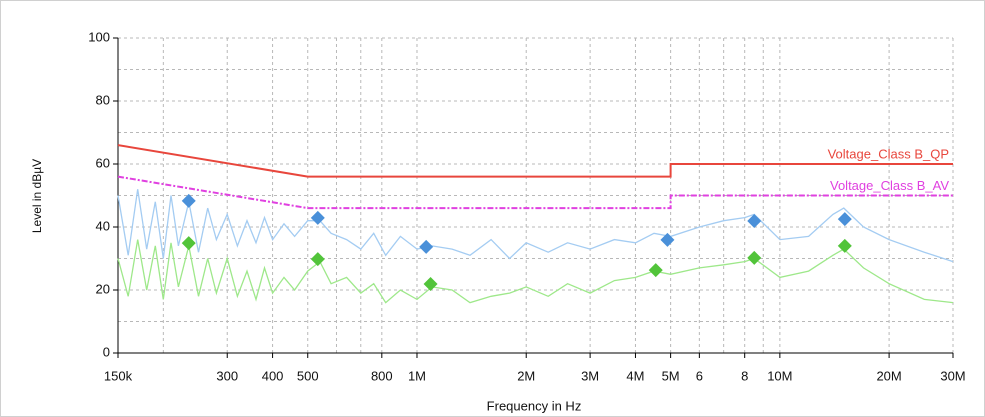 Image resolution: width=985 pixels, height=417 pixels. I want to click on x-tick-label: 1M, so click(417, 375).